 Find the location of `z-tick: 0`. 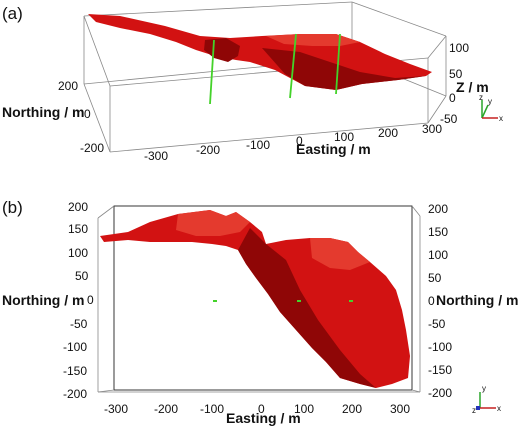

z-tick: 0 is located at coordinates (452, 98).